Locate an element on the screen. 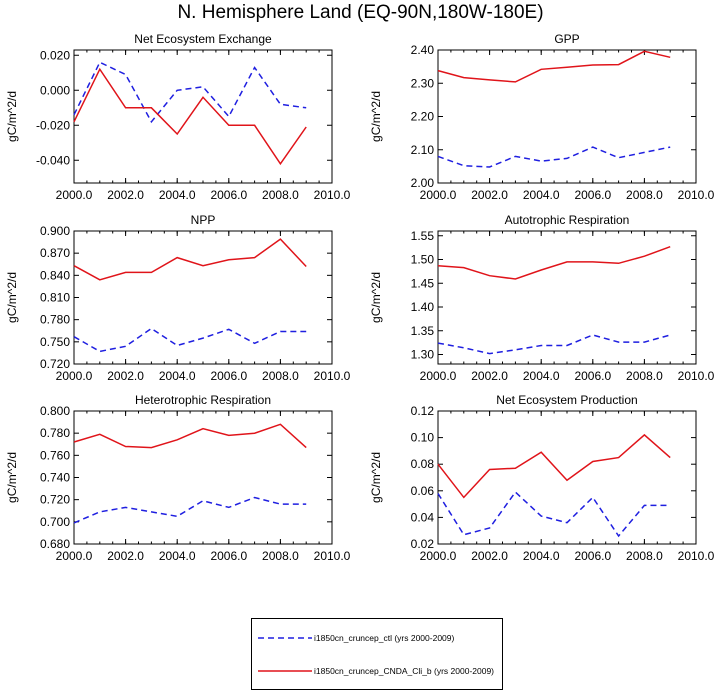 Image resolution: width=721 pixels, height=694 pixels. y-tick-label: -0.040 is located at coordinates (53, 160).